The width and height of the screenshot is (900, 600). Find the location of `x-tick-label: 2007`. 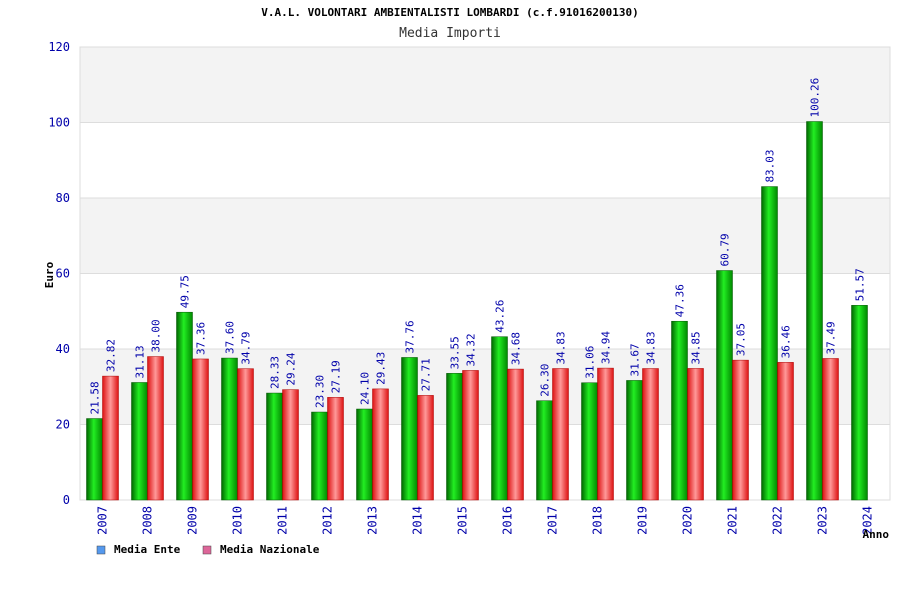

x-tick-label: 2007 is located at coordinates (103, 520).